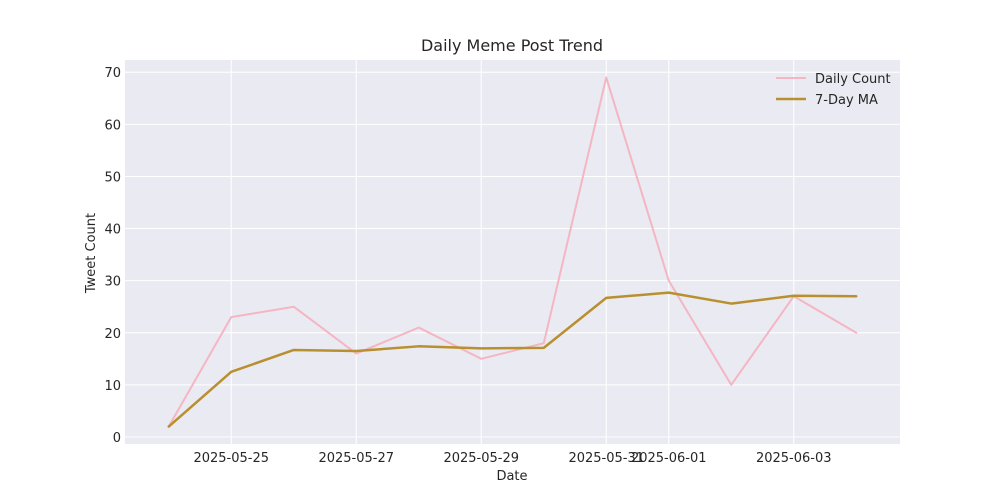 The width and height of the screenshot is (1000, 500). I want to click on x-tick-label: 2025-06-01, so click(669, 458).